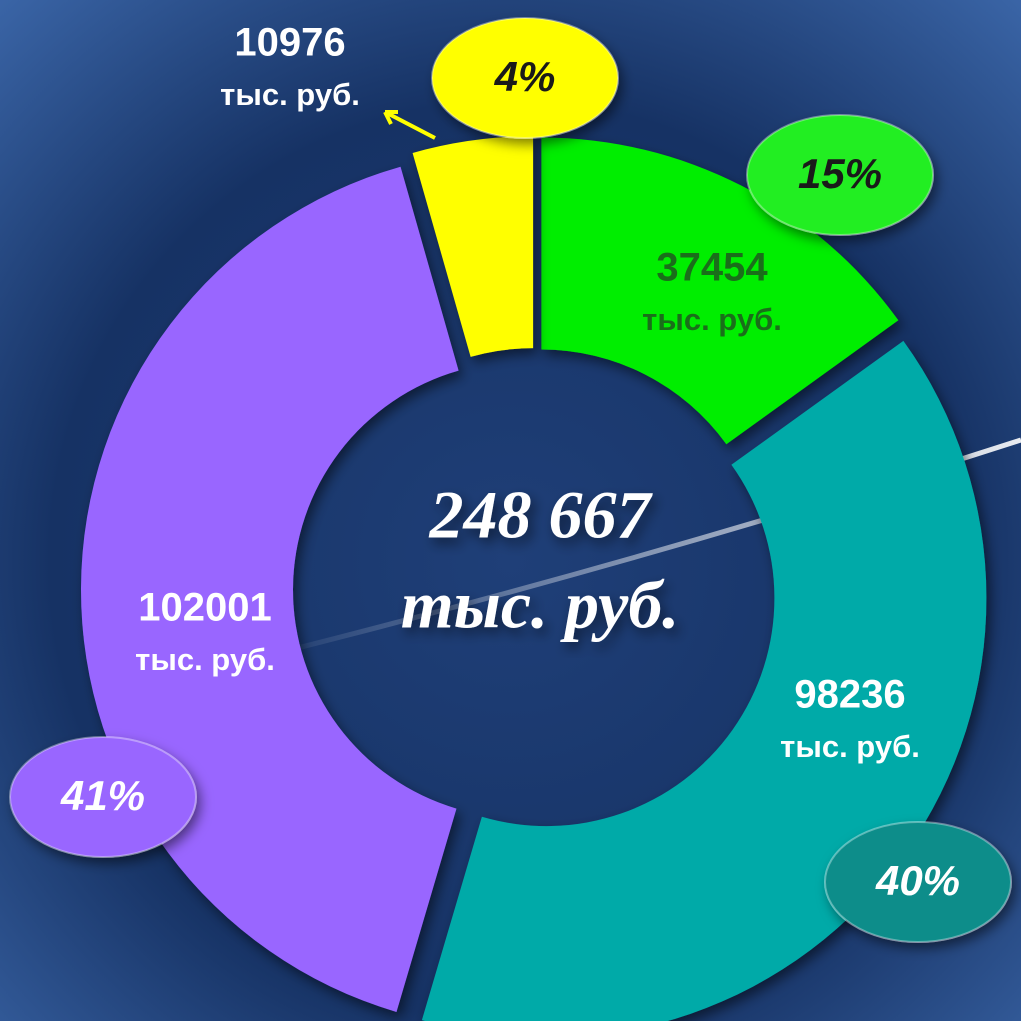 The width and height of the screenshot is (1021, 1021). I want to click on total-unit: тыс. руб., so click(540, 605).